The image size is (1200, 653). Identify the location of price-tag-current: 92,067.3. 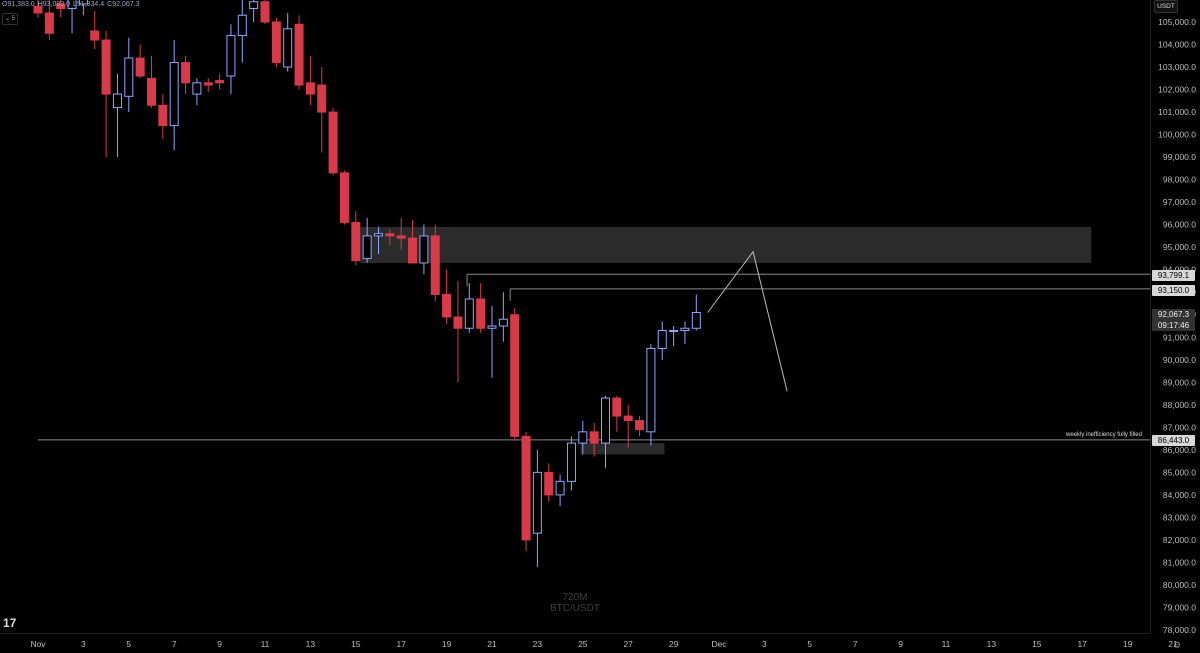
(1173, 314).